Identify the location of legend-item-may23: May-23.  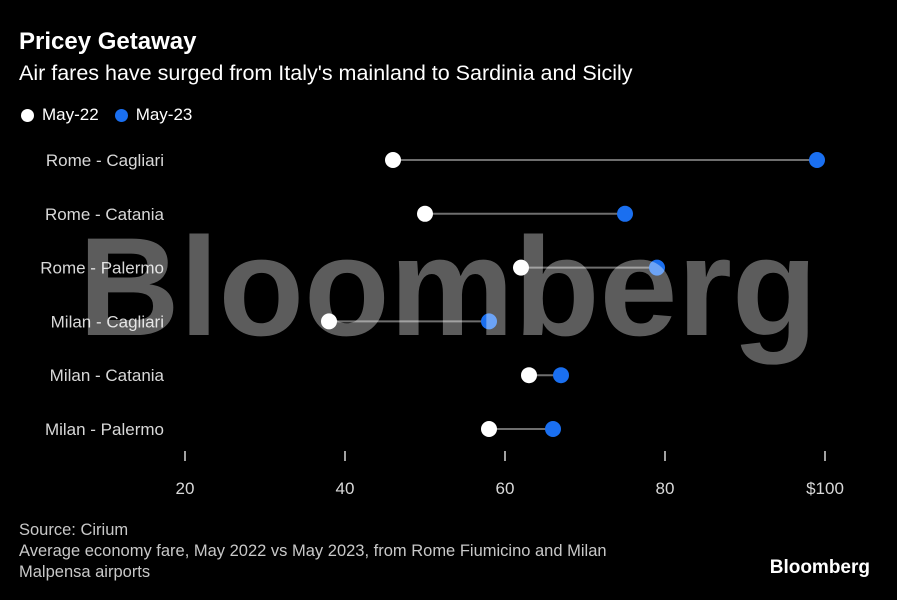
(153, 115).